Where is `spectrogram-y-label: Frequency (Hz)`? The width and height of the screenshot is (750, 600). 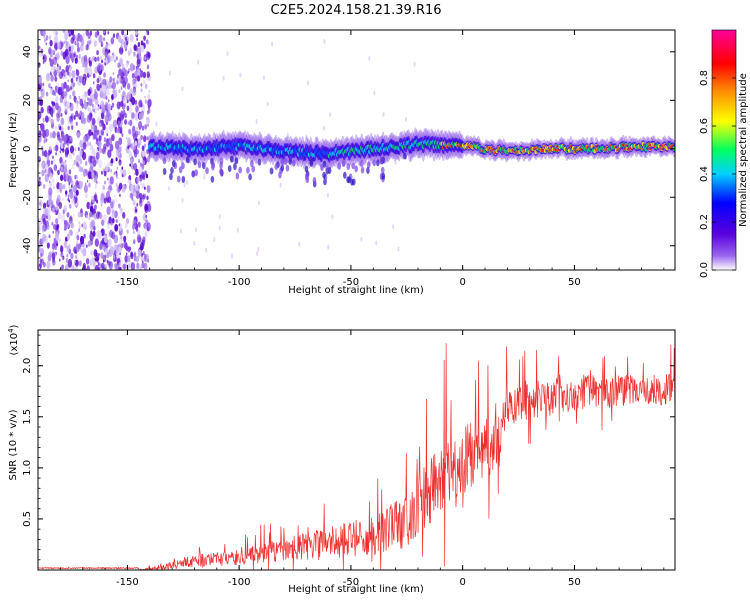
spectrogram-y-label: Frequency (Hz) is located at coordinates (13, 150).